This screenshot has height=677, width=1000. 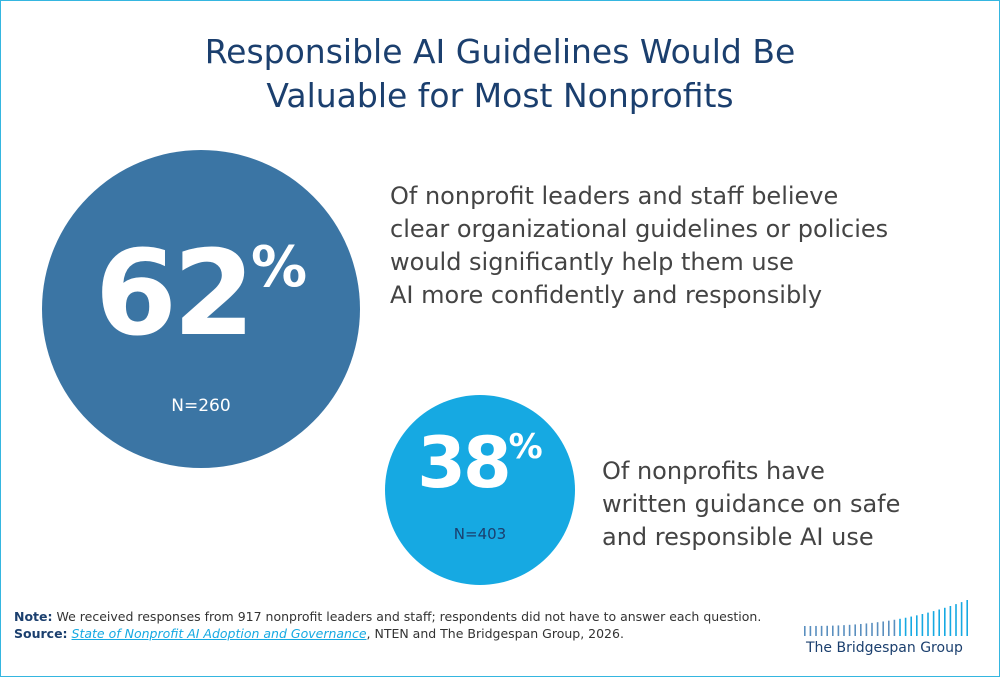 I want to click on description-line: AI more confidently and responsibly, so click(x=606, y=295).